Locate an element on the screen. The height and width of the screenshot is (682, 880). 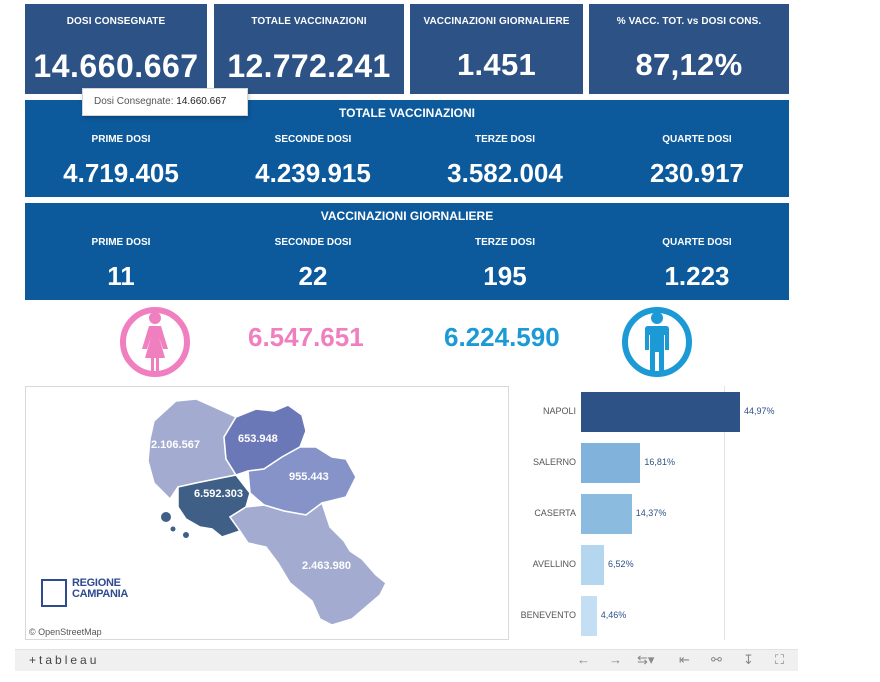
logo-text: REGIONE CAMPANIA is located at coordinates (100, 588).